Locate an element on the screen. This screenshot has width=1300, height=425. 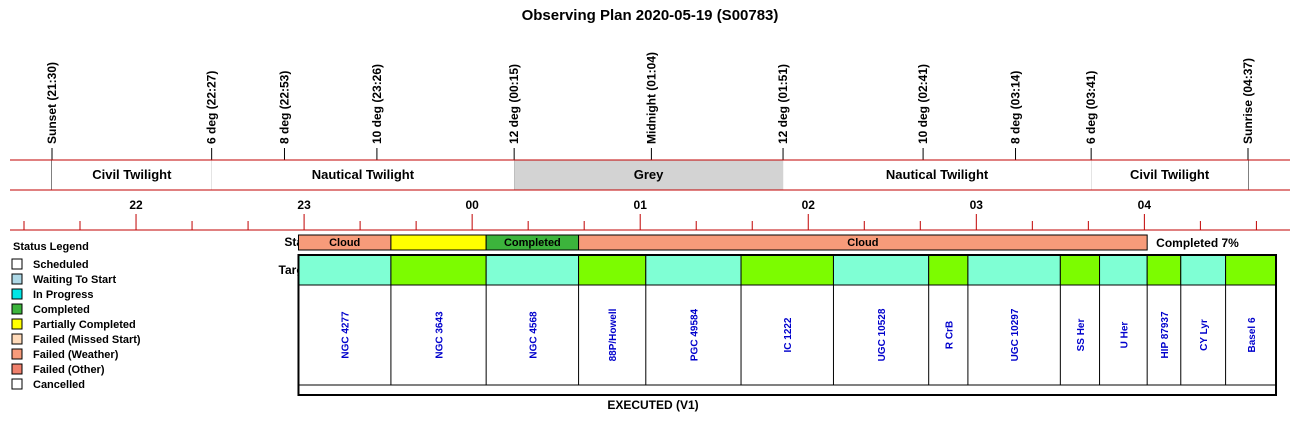
band-label-3: Nautical Twilight is located at coordinates (937, 174).